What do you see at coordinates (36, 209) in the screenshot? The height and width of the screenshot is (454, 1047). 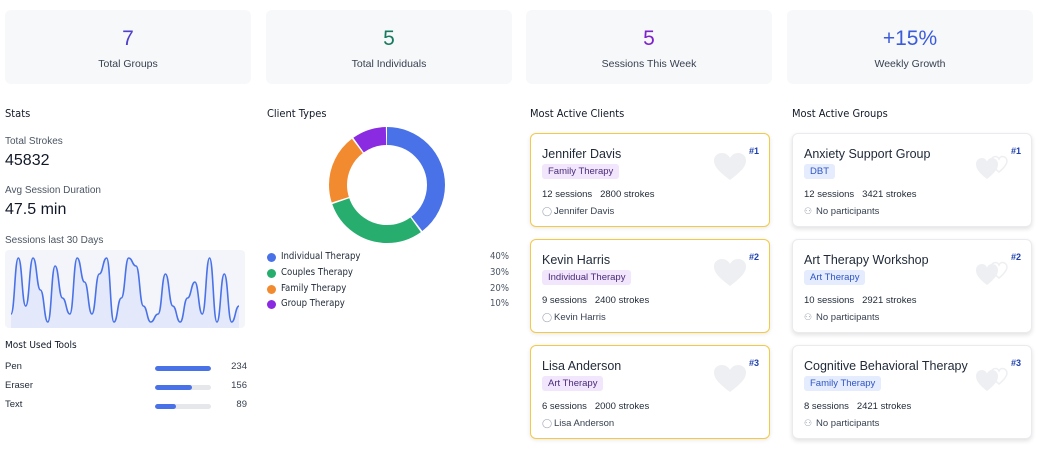 I see `avg-duration-value: 47.5 min` at bounding box center [36, 209].